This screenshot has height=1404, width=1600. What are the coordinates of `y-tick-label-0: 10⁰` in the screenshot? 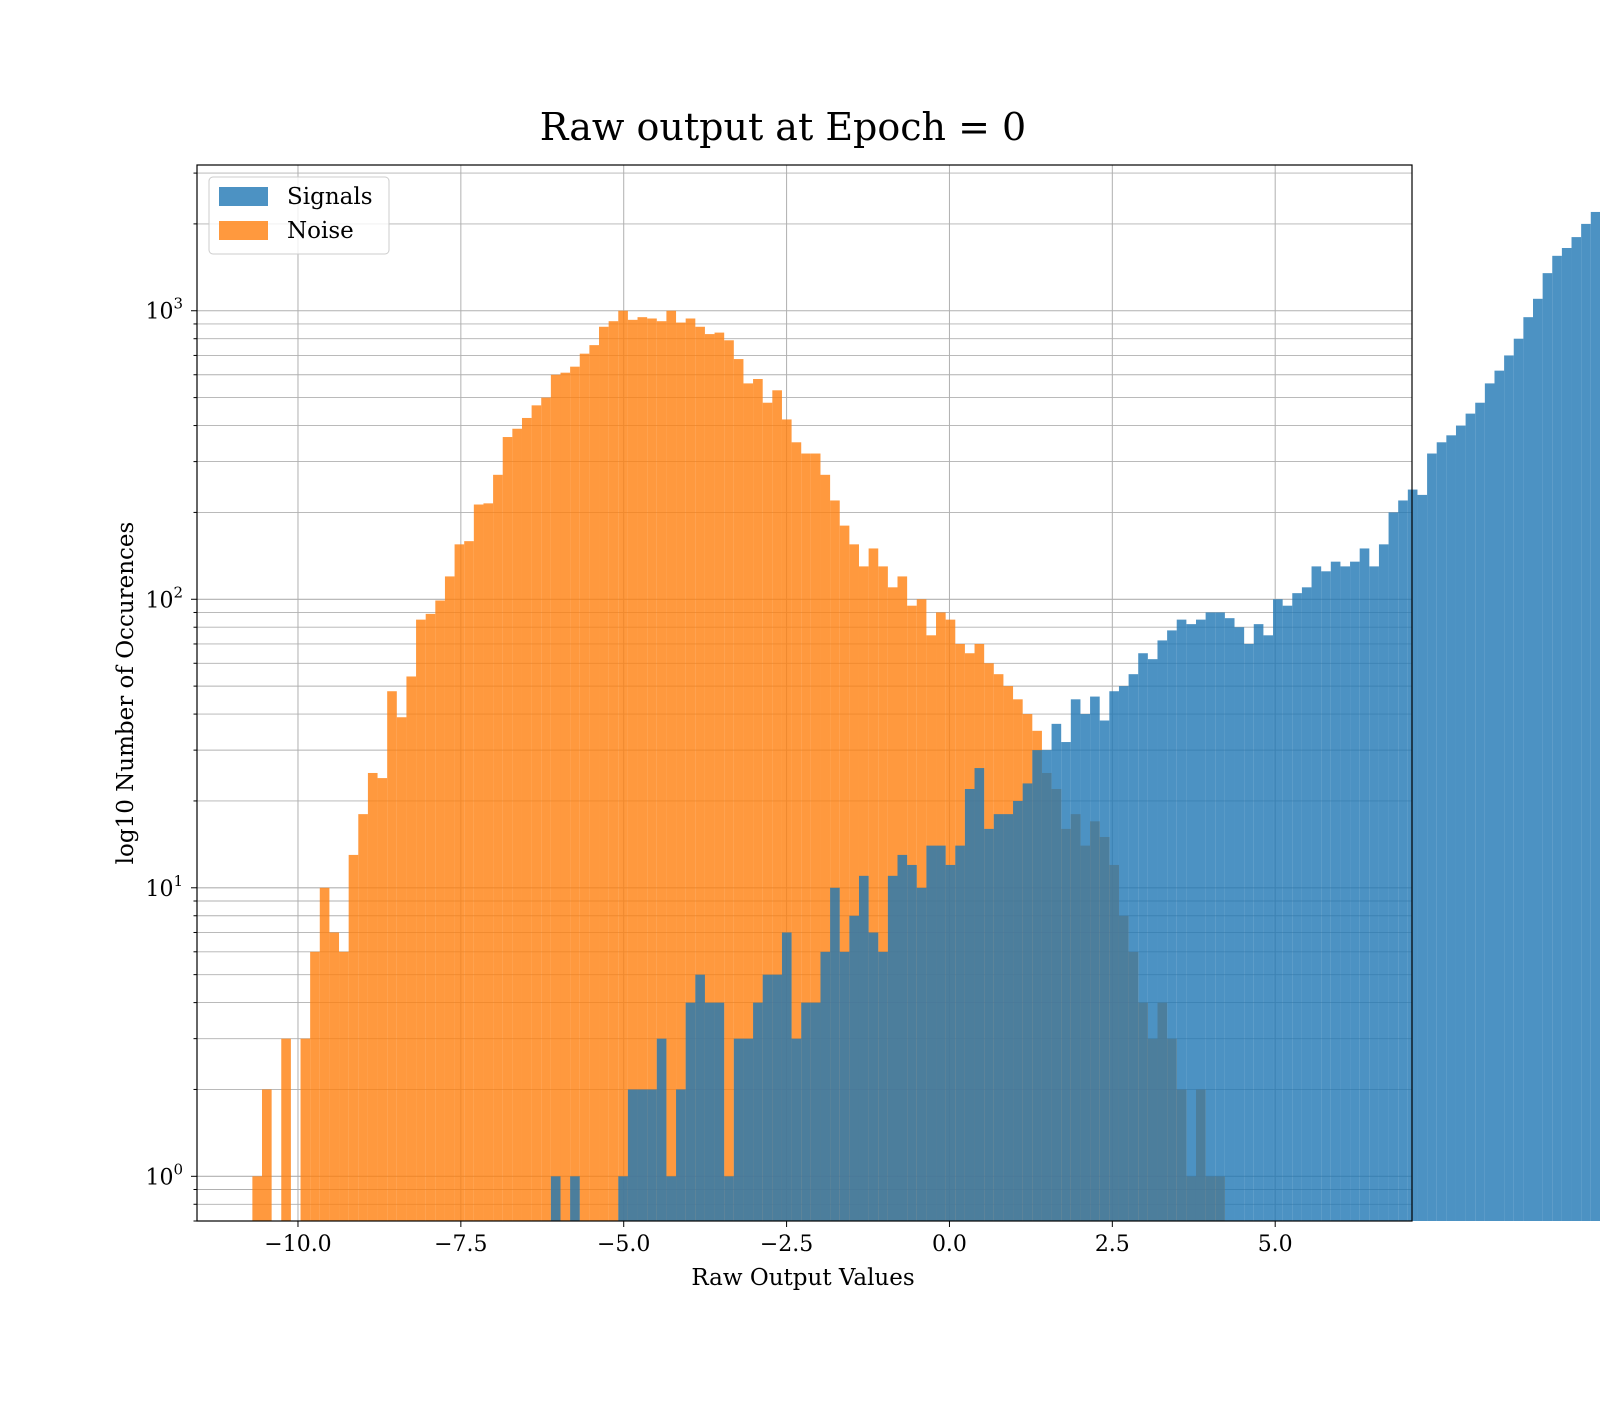 It's located at (164, 1175).